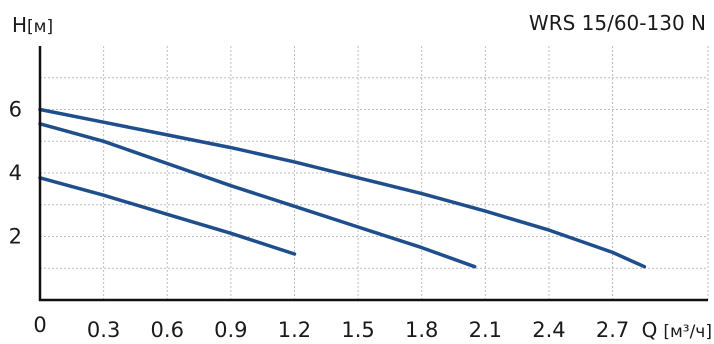 Image resolution: width=714 pixels, height=344 pixels. Describe the element at coordinates (485, 330) in the screenshot. I see `x-tick-label: 2.1` at that location.